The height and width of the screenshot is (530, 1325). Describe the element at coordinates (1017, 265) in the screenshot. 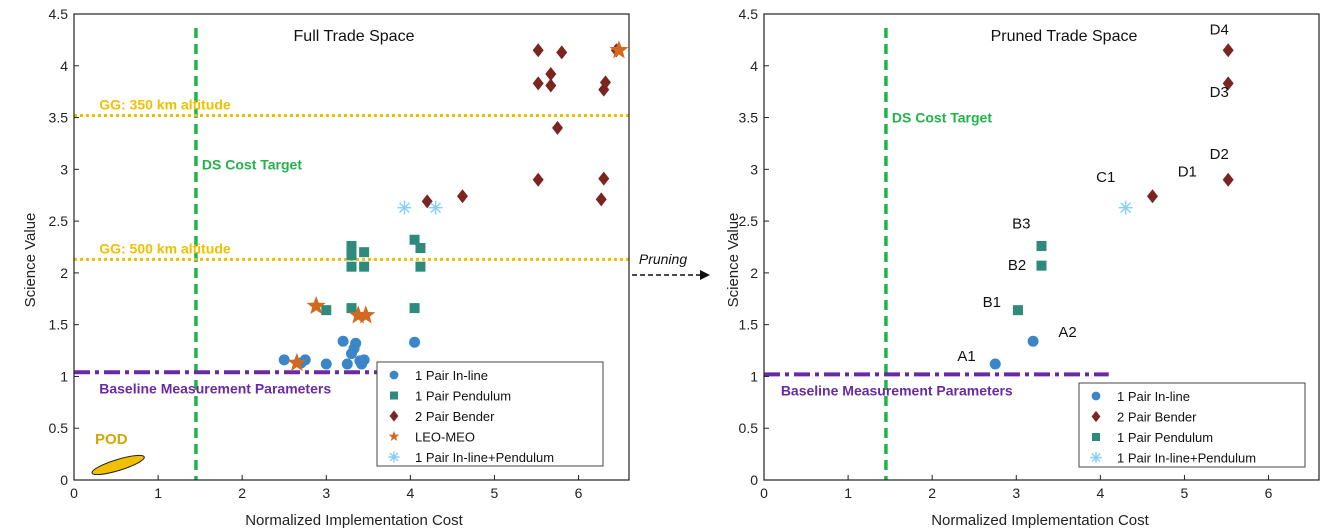

I see `point-label-b2: B2` at that location.